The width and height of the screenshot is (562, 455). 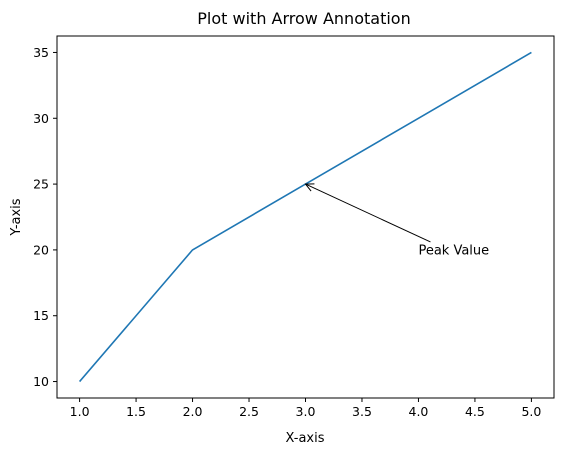 What do you see at coordinates (303, 18) in the screenshot?
I see `chart-title: Plot with Arrow Annotation` at bounding box center [303, 18].